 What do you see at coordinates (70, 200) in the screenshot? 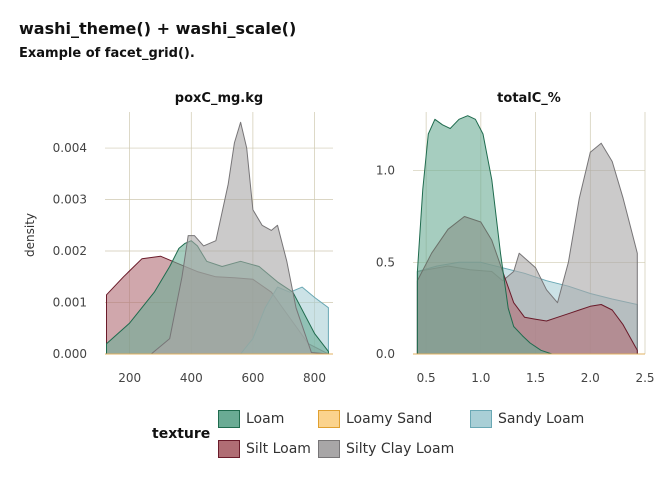
I see `y-tick-label: 0.003` at bounding box center [70, 200].